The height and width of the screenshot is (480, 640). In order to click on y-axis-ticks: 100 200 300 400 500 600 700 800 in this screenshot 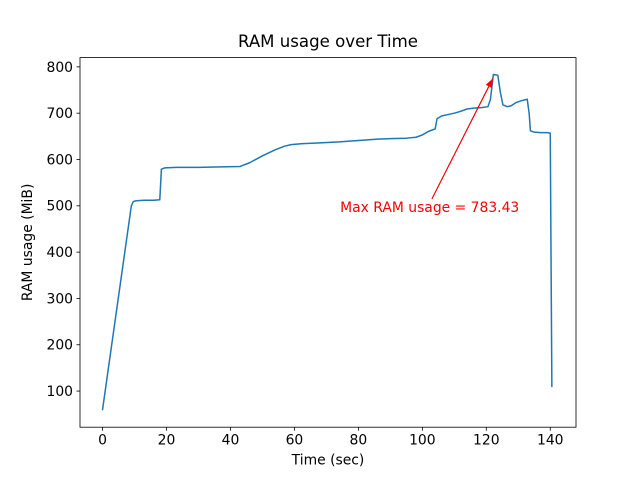, I will do `click(63, 230)`.